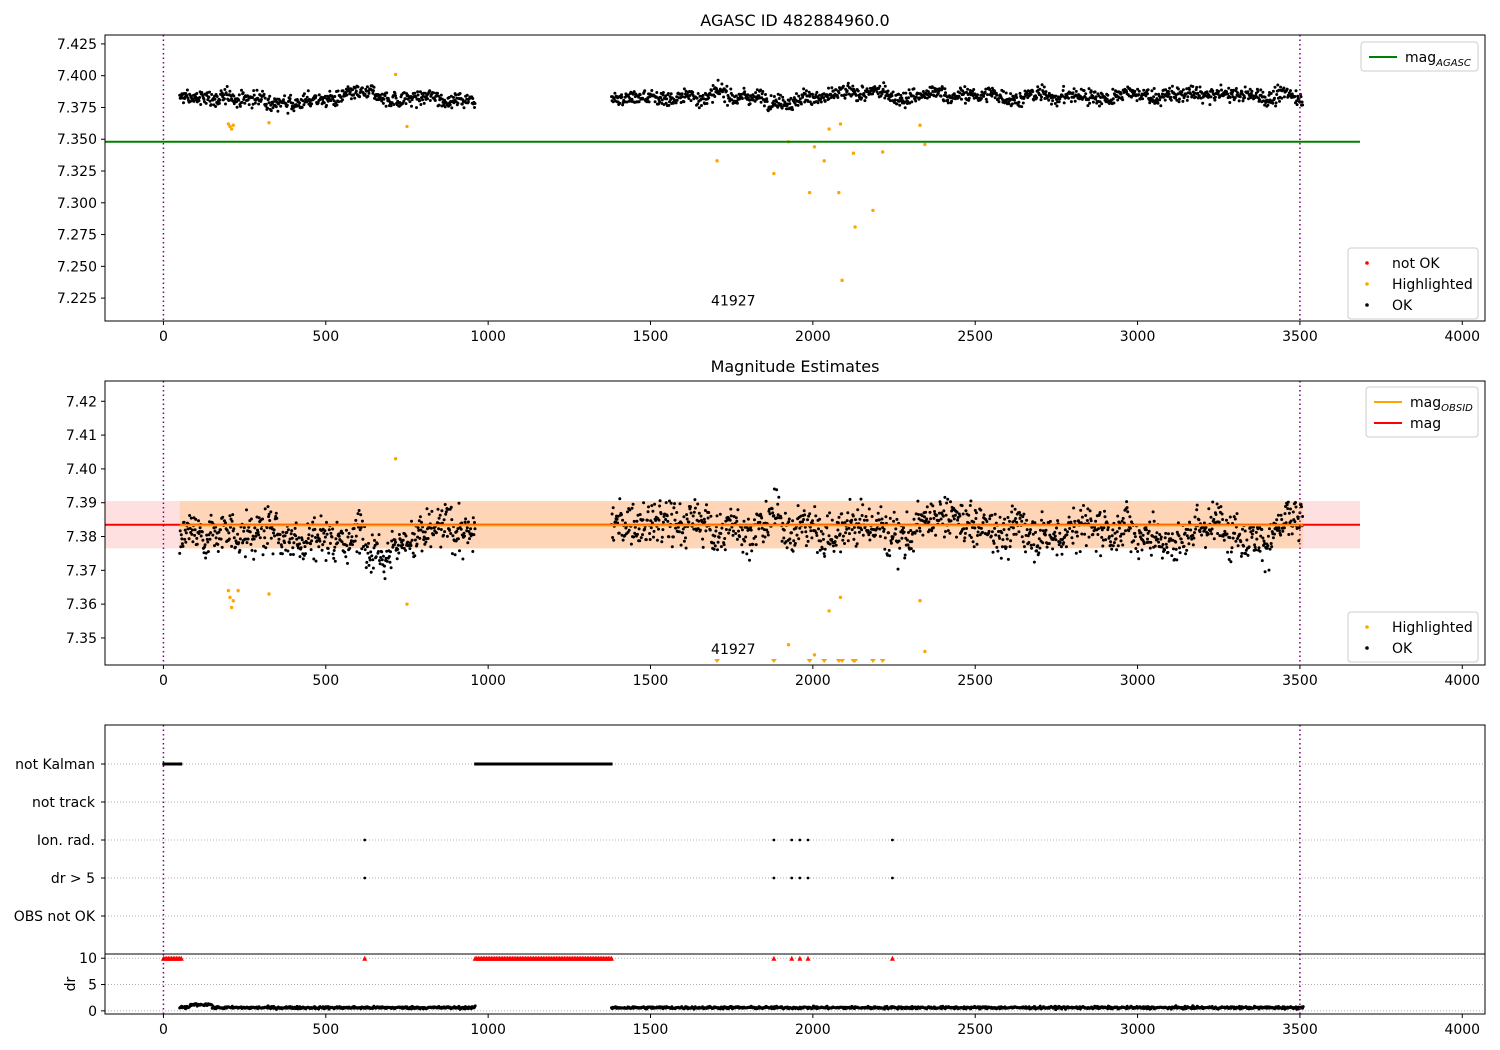 The height and width of the screenshot is (1050, 1500). What do you see at coordinates (882, 661) in the screenshot?
I see `offscale-marker` at bounding box center [882, 661].